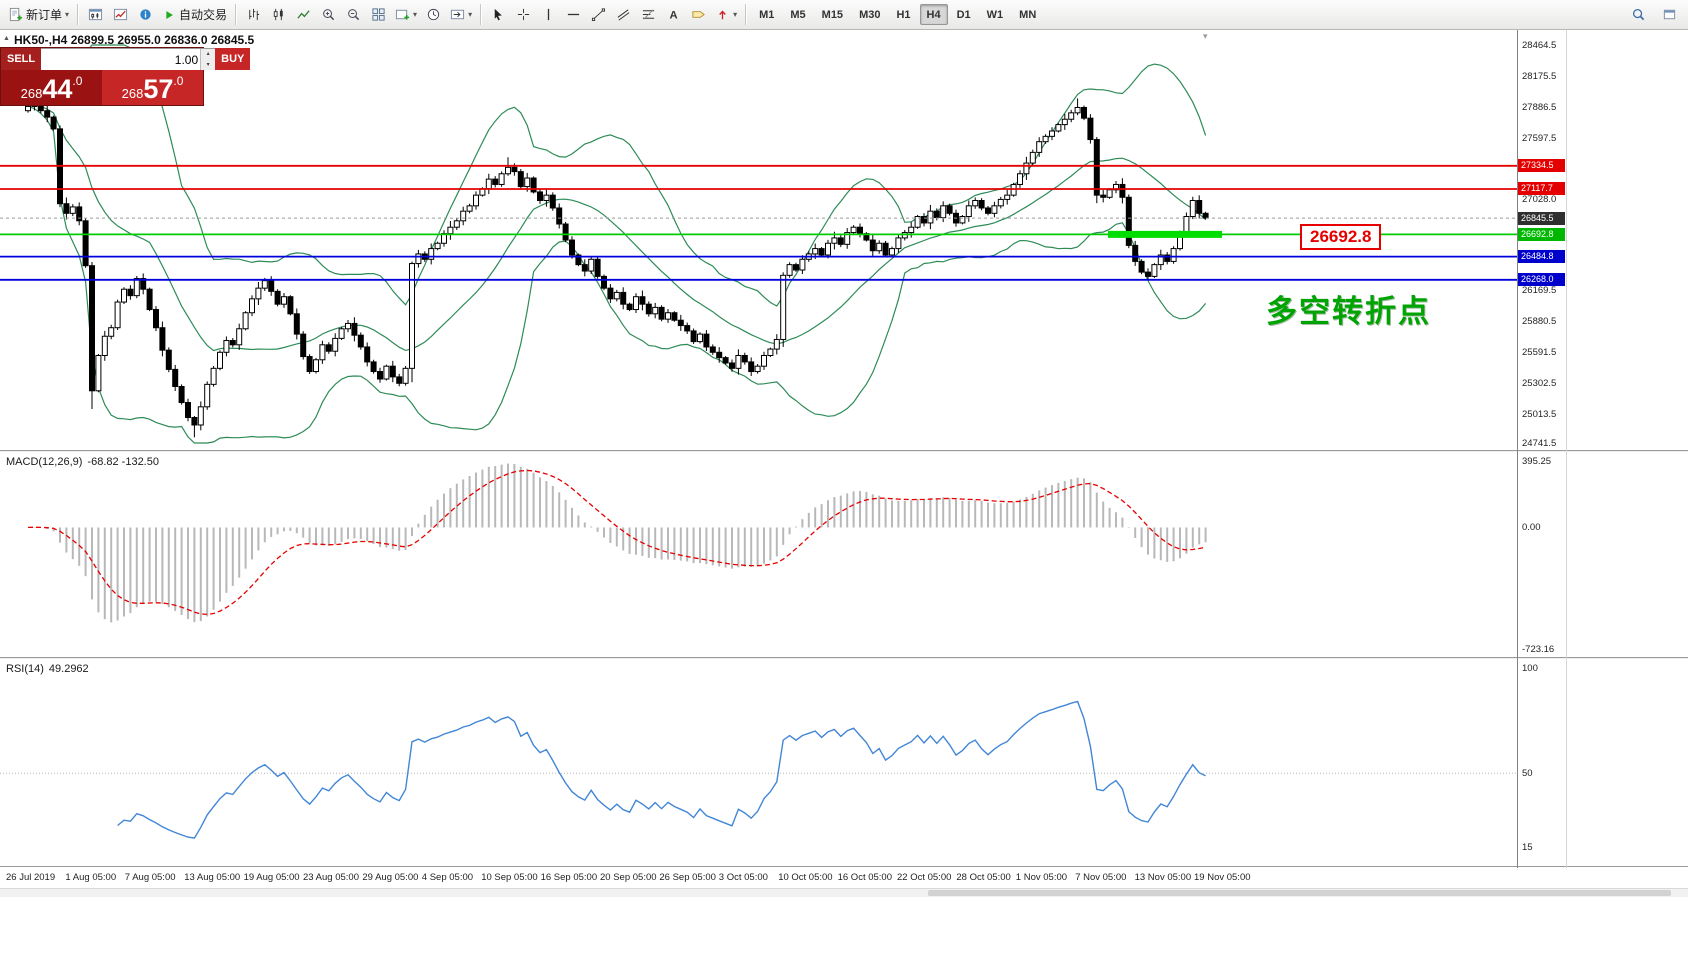 The width and height of the screenshot is (1688, 958). Describe the element at coordinates (1222, 877) in the screenshot. I see `time-tick: 19 Nov 05:00` at that location.